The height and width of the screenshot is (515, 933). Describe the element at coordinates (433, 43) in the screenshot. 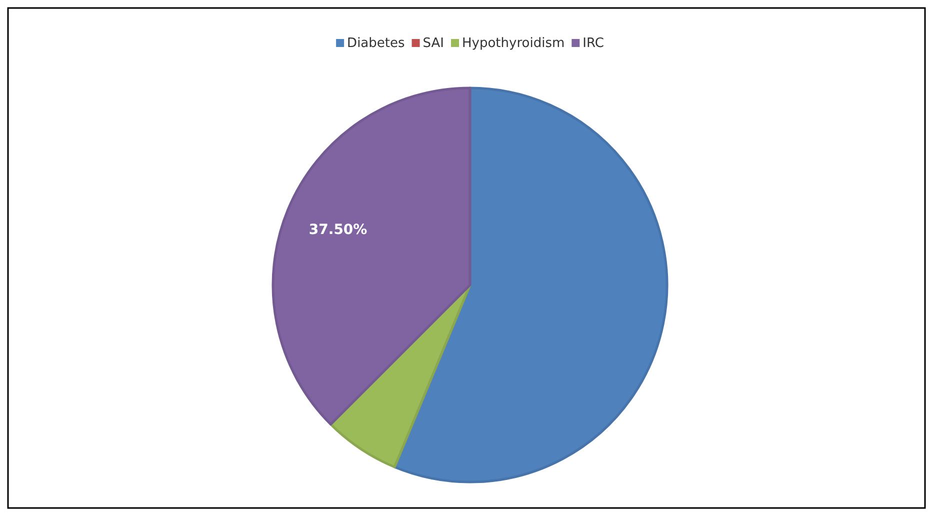

I see `legend-label: SAI` at that location.